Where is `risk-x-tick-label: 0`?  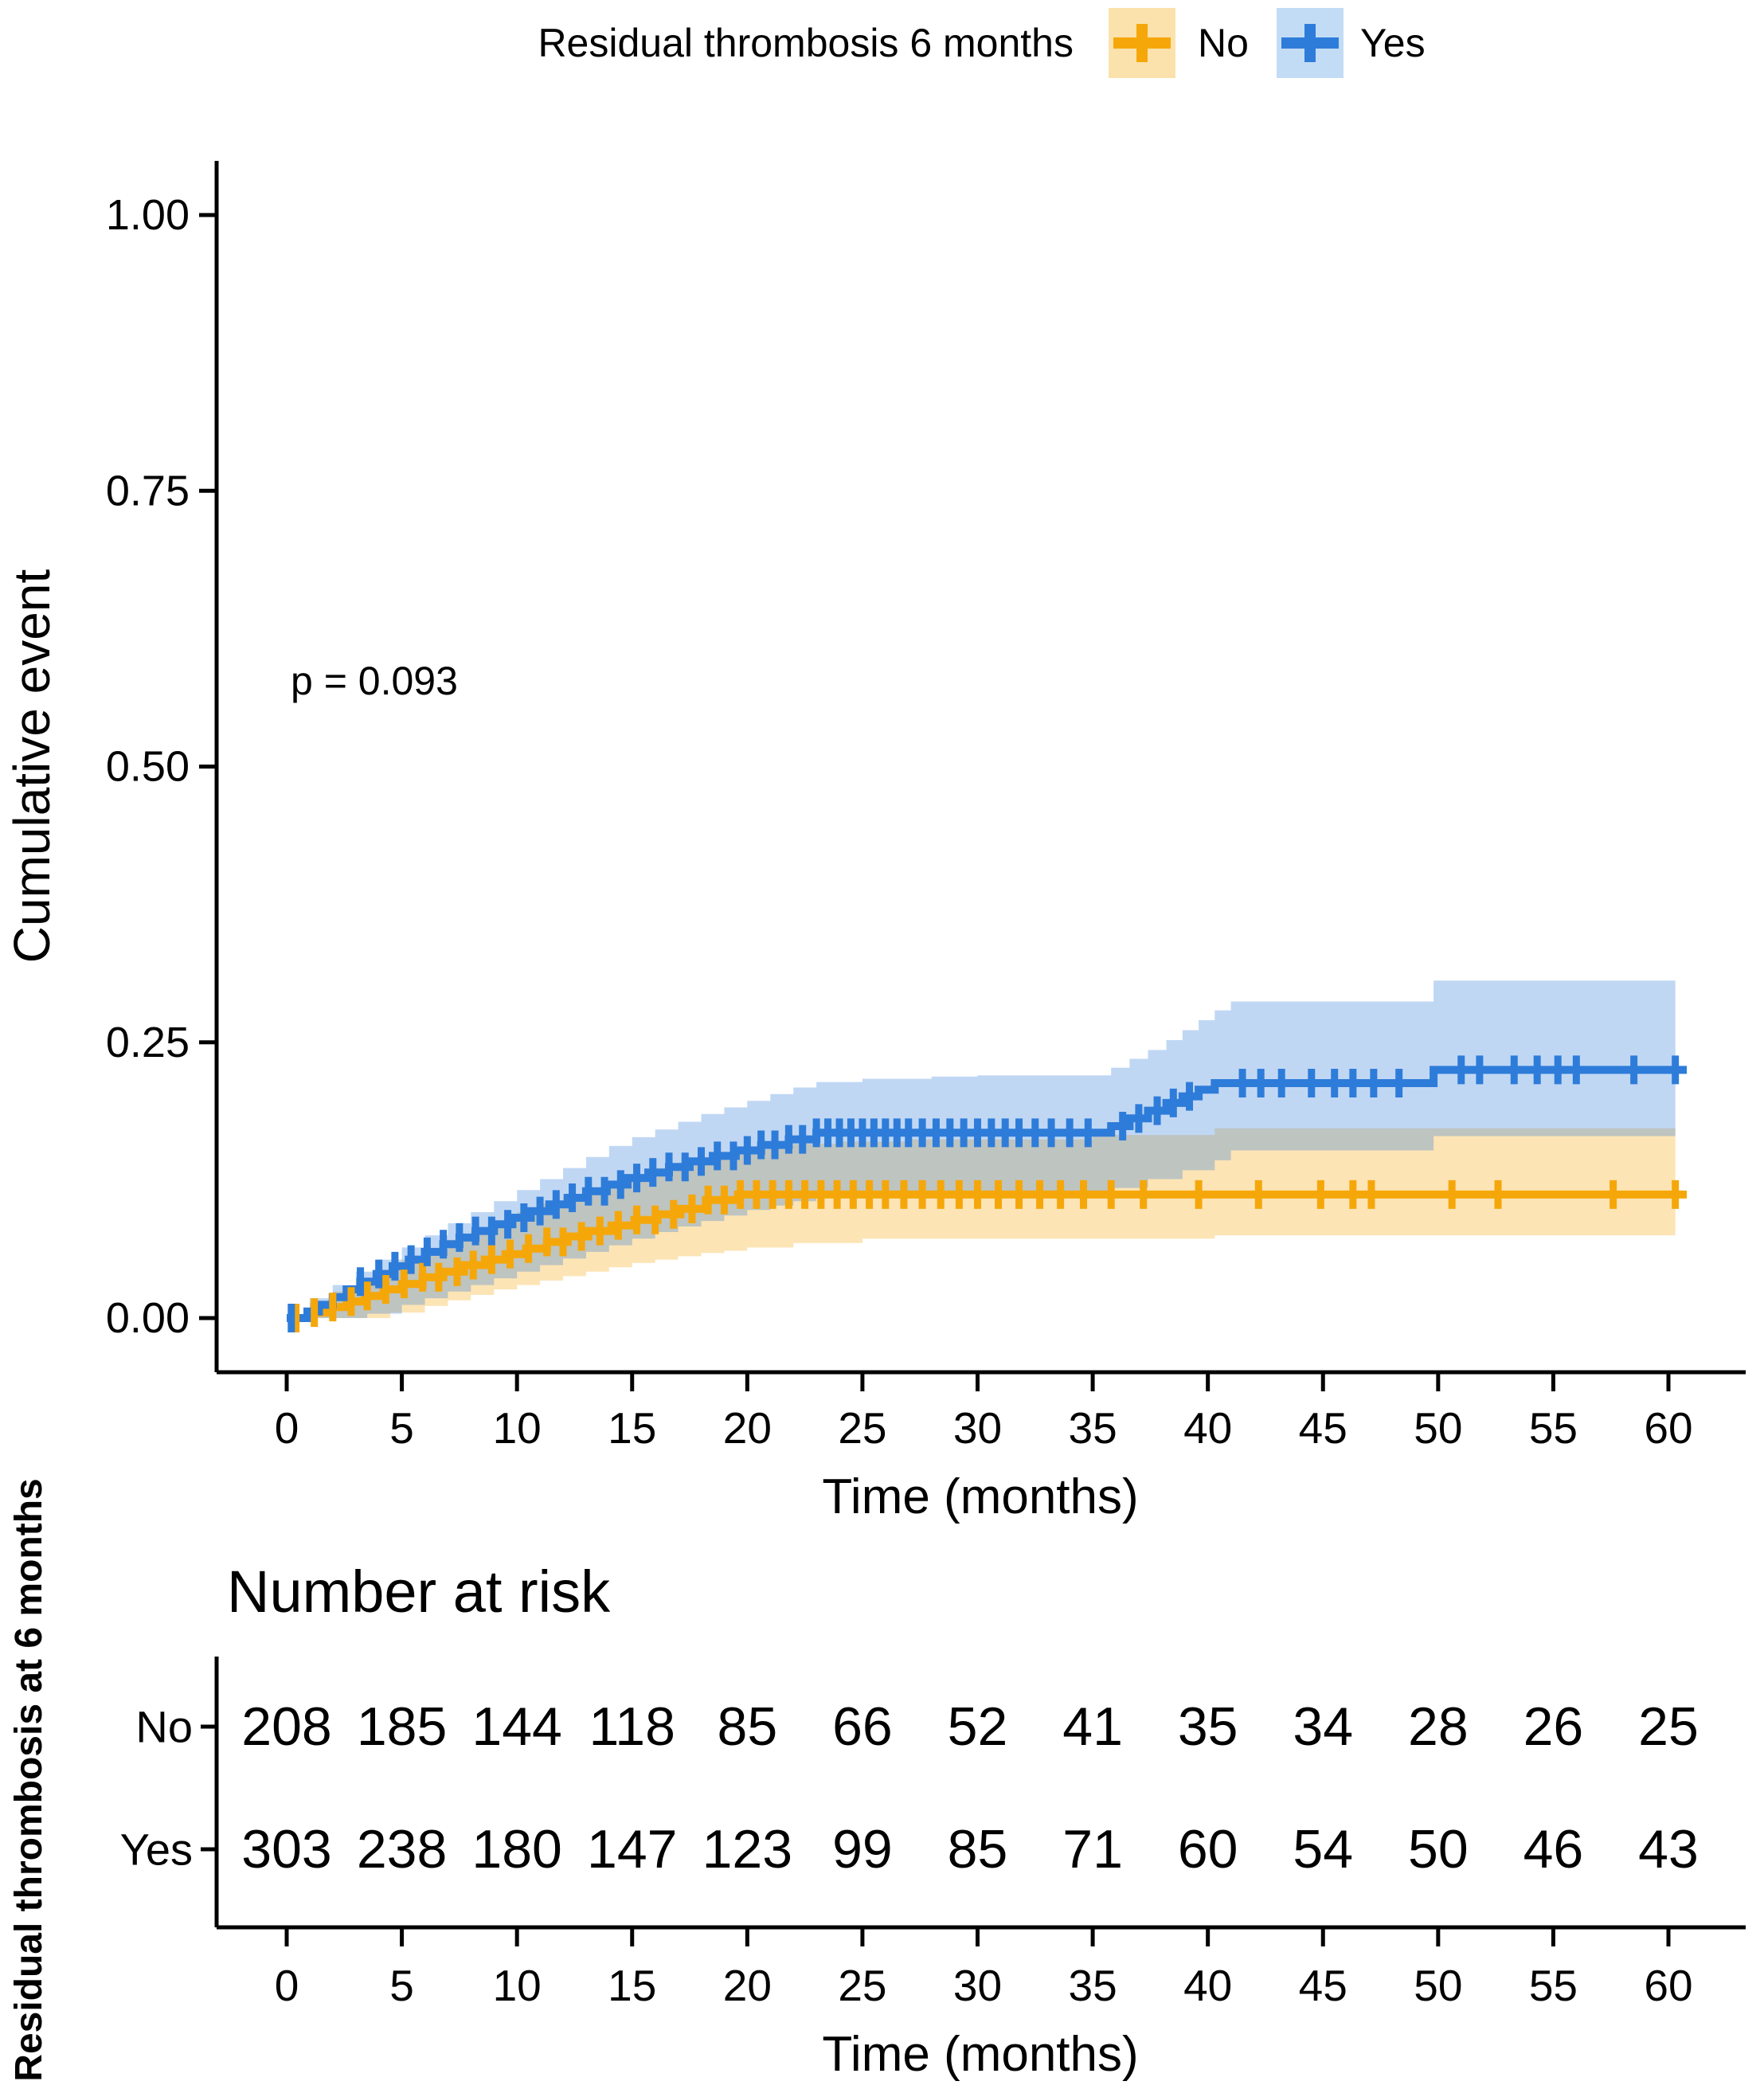 risk-x-tick-label: 0 is located at coordinates (287, 1985).